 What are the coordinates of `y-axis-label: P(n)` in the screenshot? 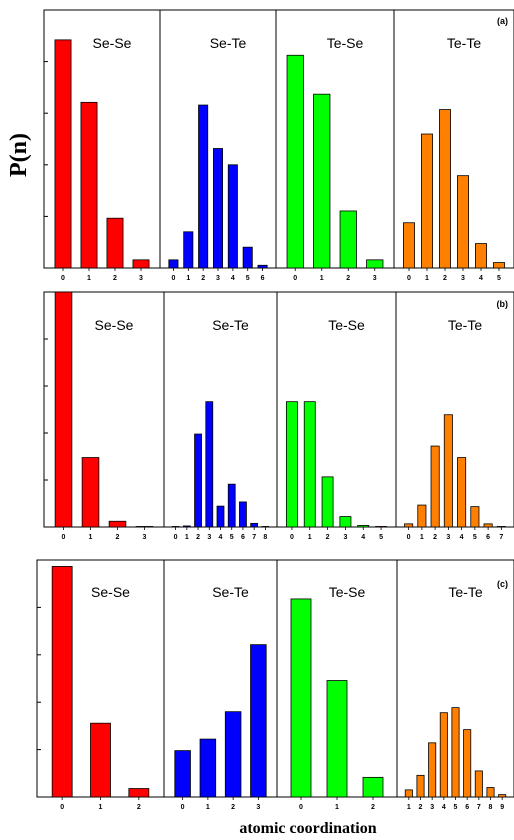 It's located at (19, 155).